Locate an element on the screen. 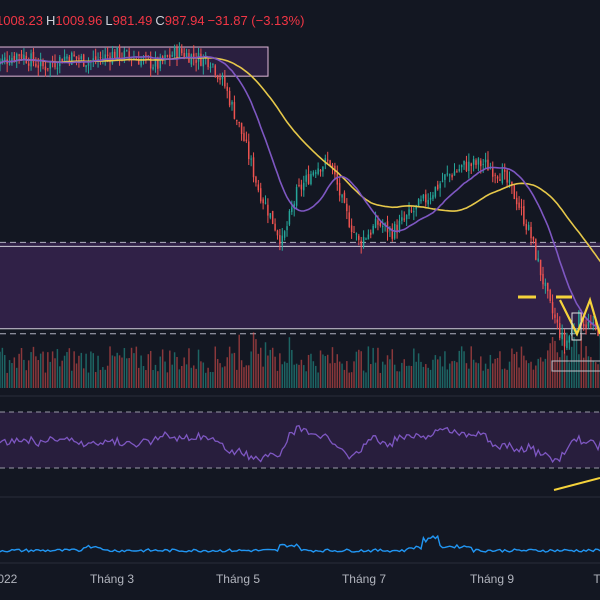 The image size is (600, 600). low-value: 981.49 is located at coordinates (132, 20).